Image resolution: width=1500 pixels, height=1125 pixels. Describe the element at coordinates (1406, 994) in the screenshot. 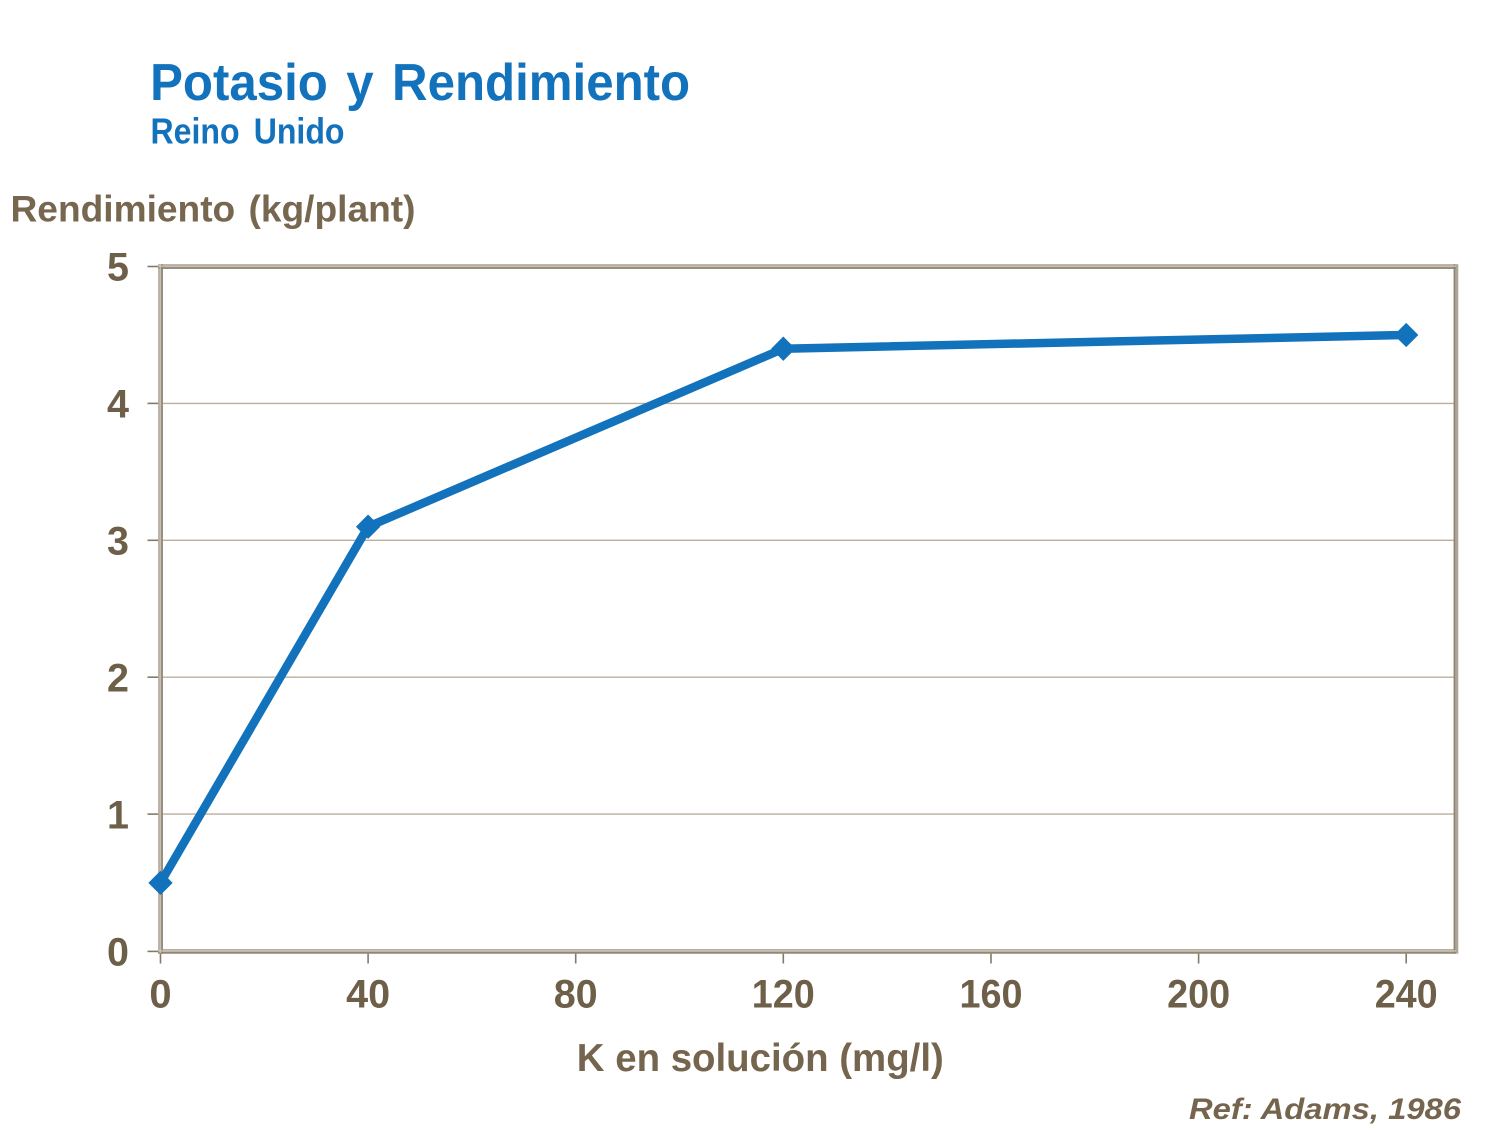

I see `svg-text: 240` at that location.